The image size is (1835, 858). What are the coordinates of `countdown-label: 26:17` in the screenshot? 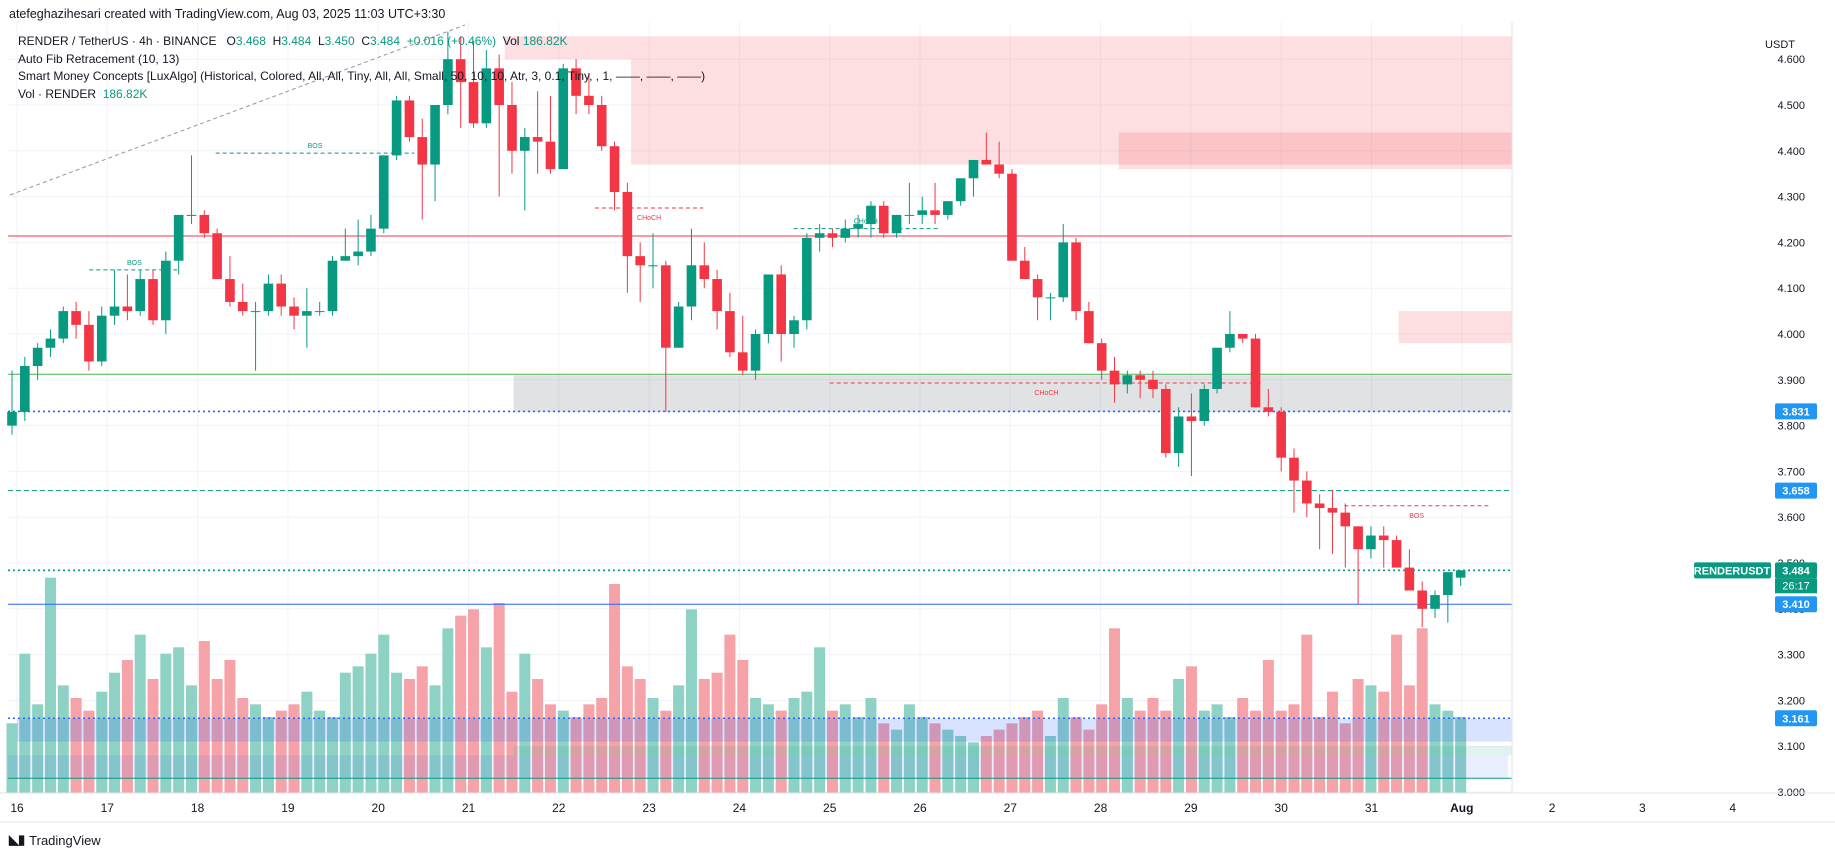 It's located at (1796, 586).